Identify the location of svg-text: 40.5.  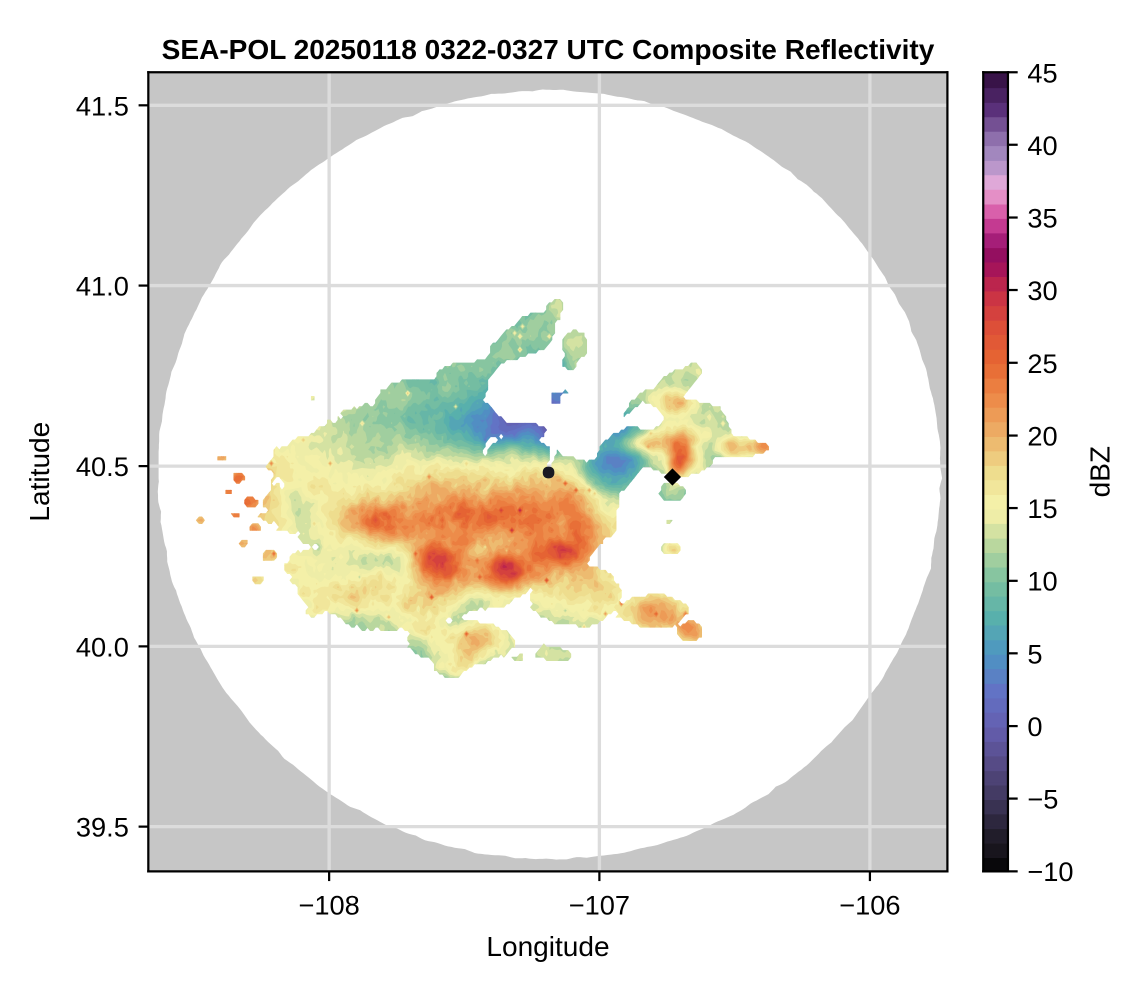
(102, 466).